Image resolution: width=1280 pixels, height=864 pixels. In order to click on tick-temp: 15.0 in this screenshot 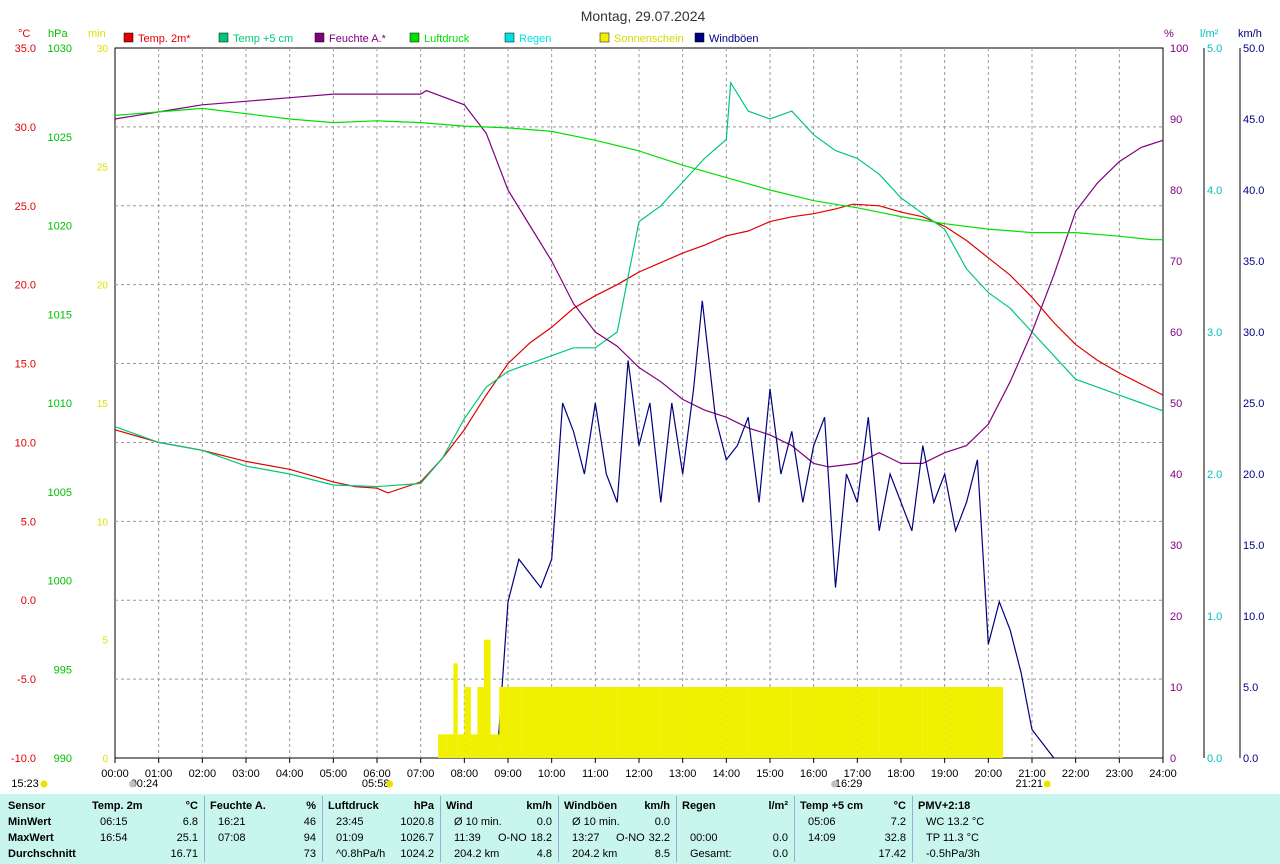, I will do `click(25, 365)`.